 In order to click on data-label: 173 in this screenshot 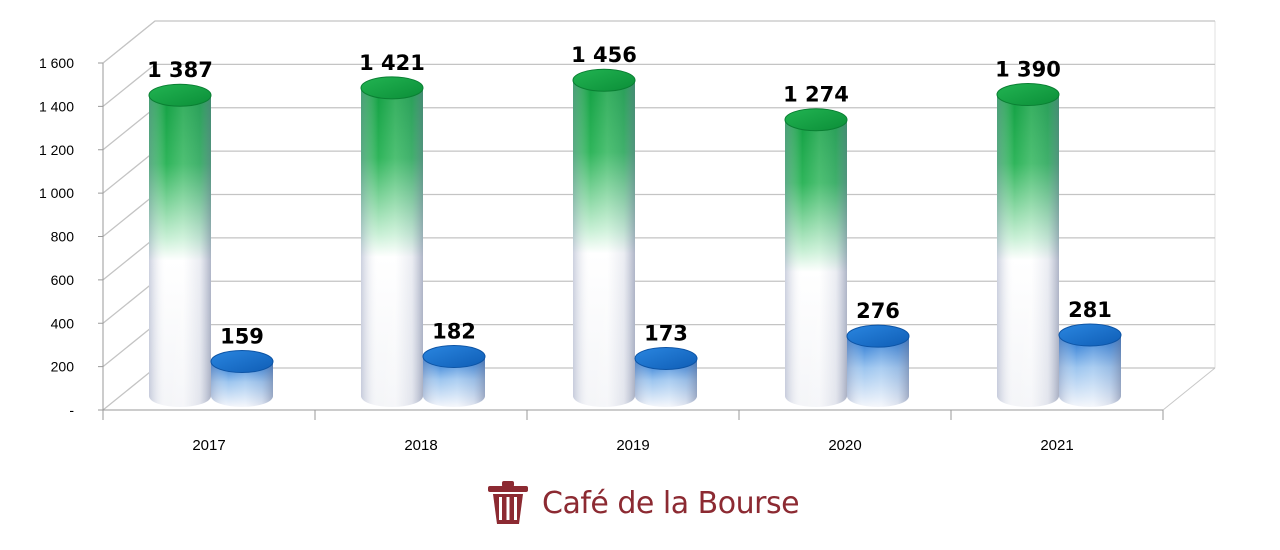, I will do `click(666, 333)`.